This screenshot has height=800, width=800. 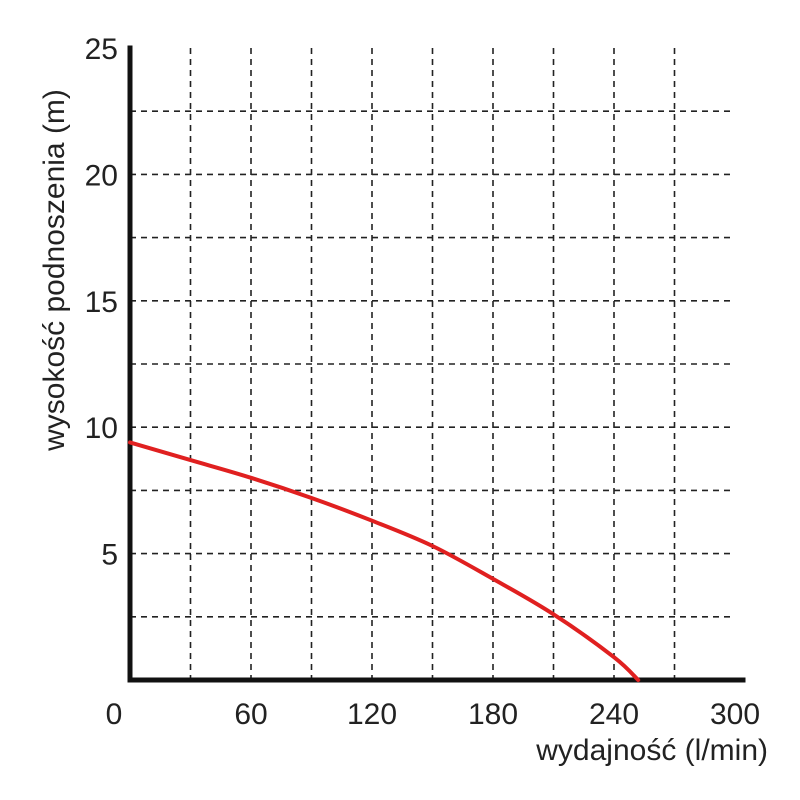 What do you see at coordinates (101, 302) in the screenshot?
I see `y-tick-label: 15` at bounding box center [101, 302].